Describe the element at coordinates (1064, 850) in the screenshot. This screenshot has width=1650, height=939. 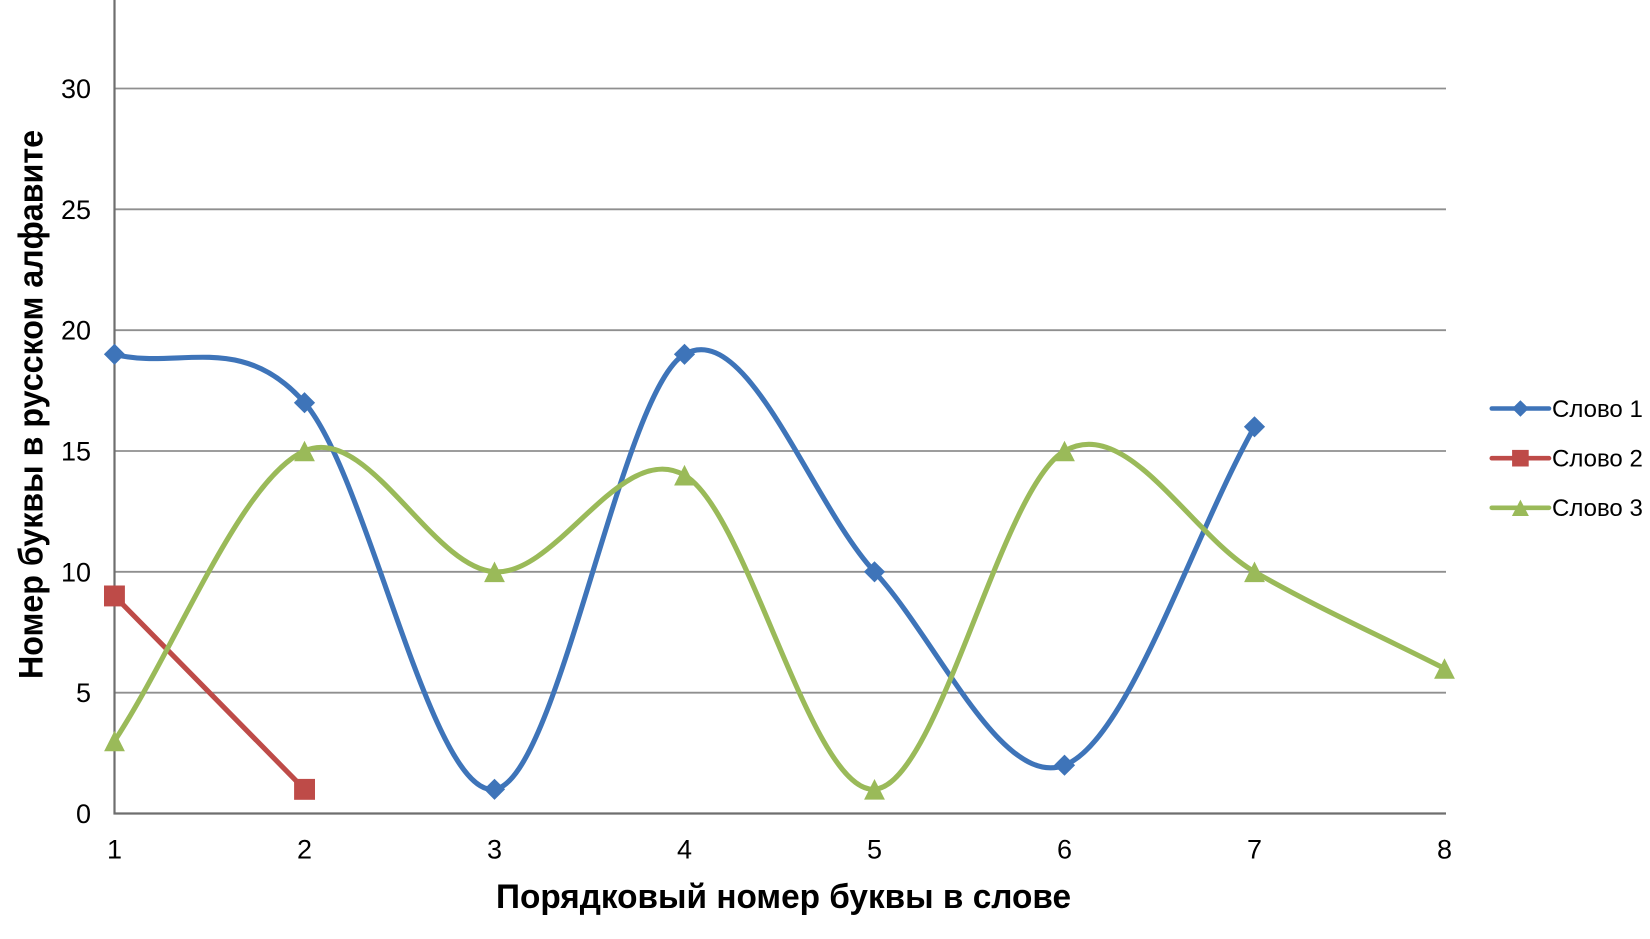
I see `svg-text: 6` at that location.